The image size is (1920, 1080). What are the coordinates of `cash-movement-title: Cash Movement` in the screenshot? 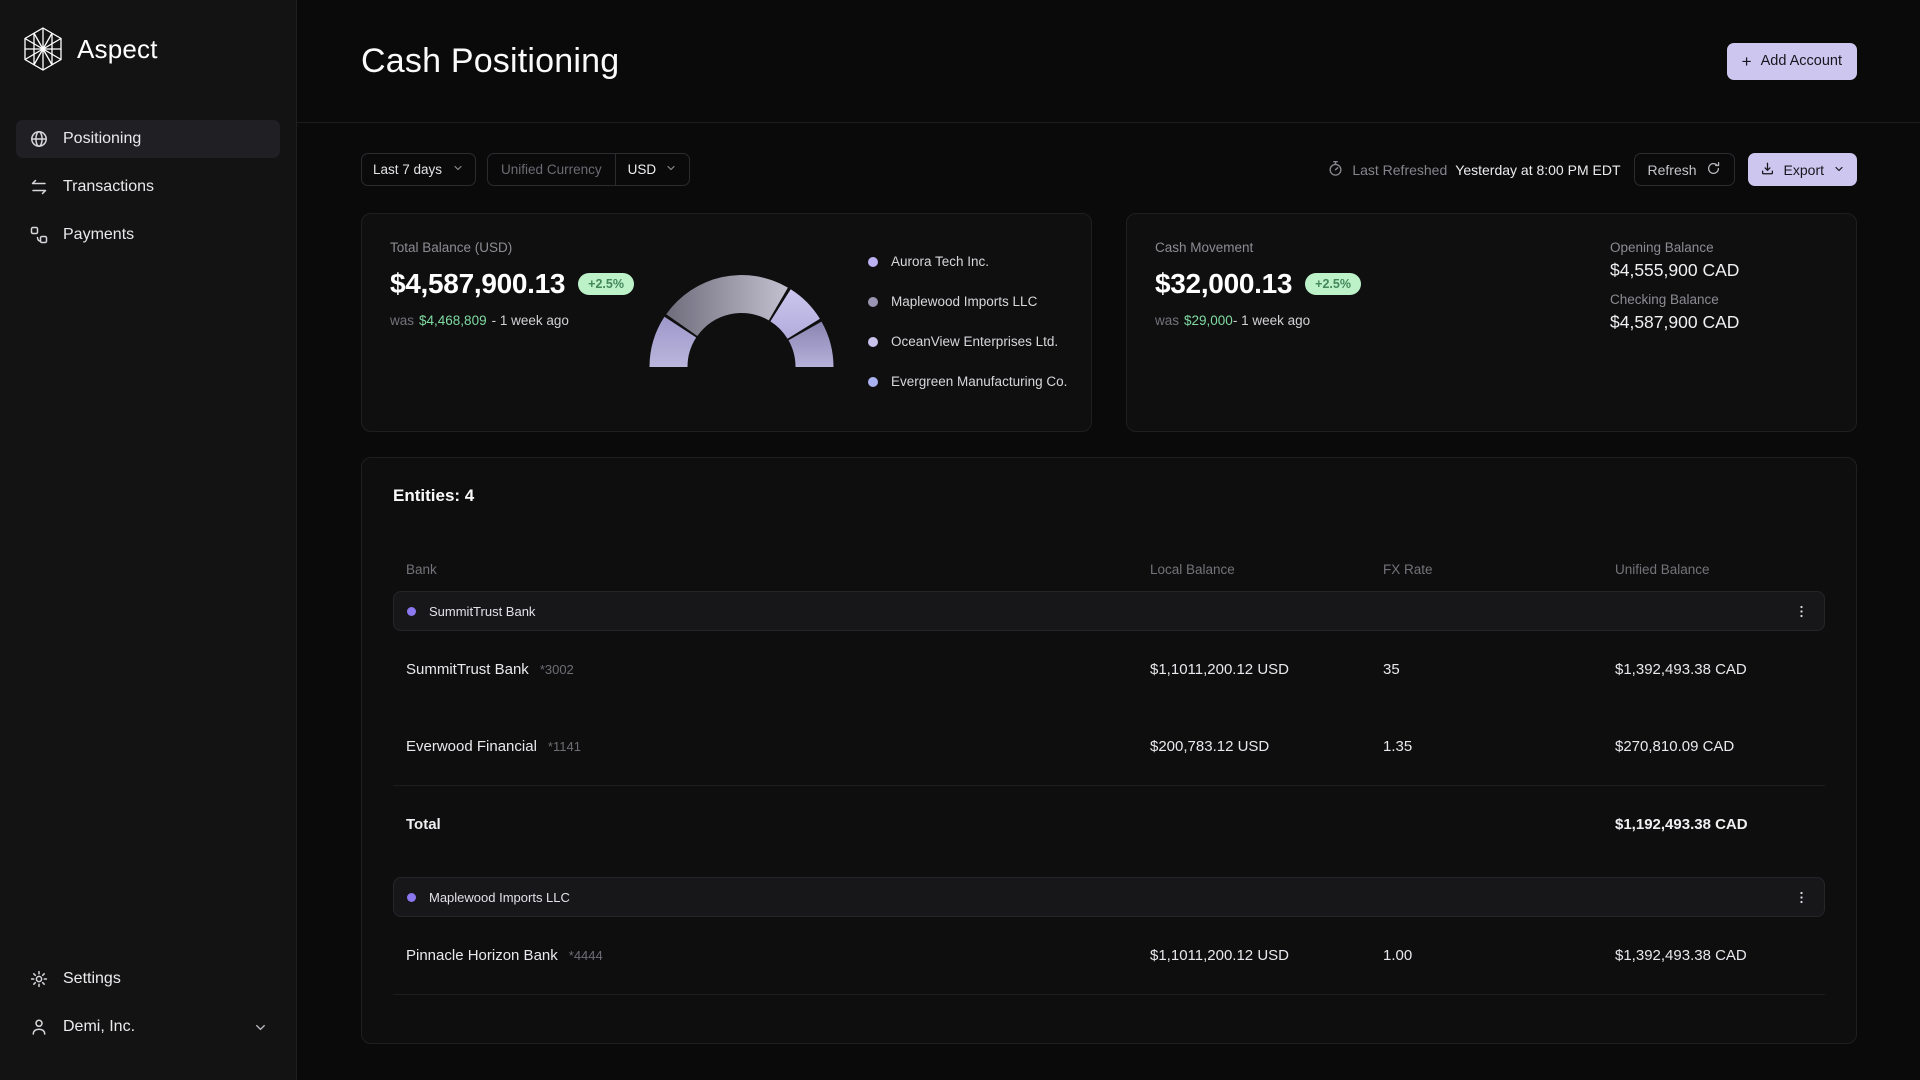 It's located at (1204, 247).